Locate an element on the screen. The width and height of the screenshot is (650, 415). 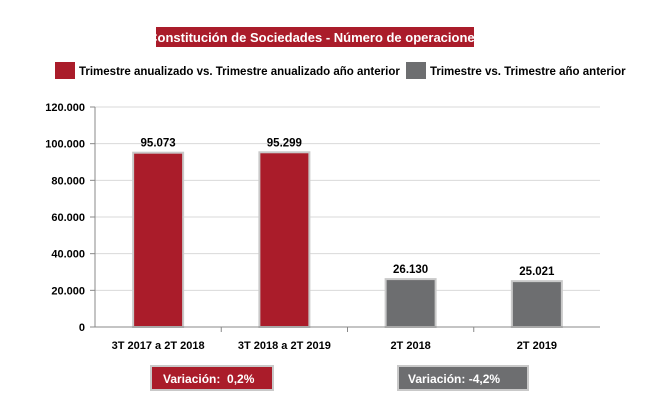
x-tick-label: 2T 2019 is located at coordinates (537, 346).